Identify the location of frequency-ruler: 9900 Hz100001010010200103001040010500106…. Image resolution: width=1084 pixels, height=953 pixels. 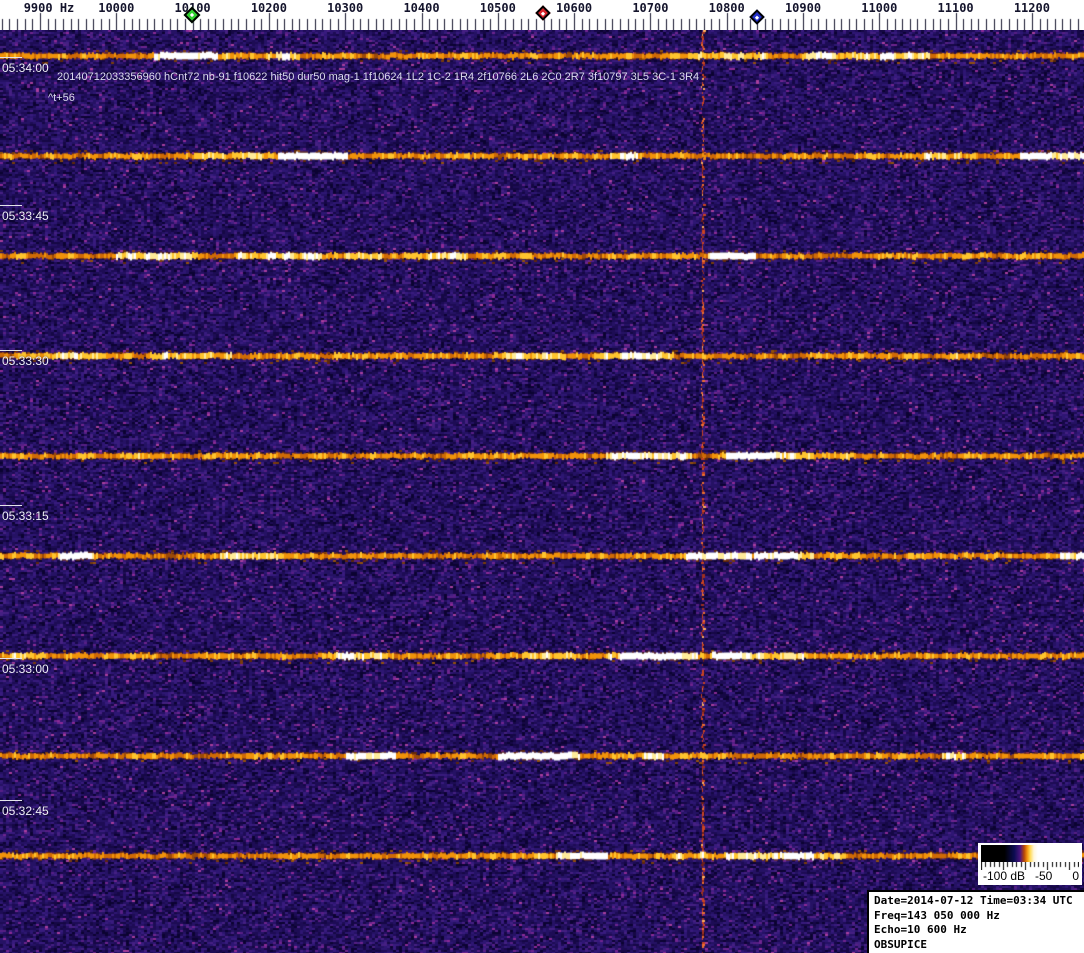
(542, 15).